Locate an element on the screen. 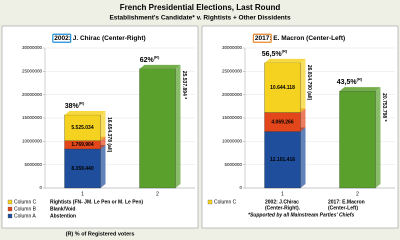 Image resolution: width=400 pixels, height=240 pixels. header-text: : J. Chirac (Center-Right) is located at coordinates (107, 38).